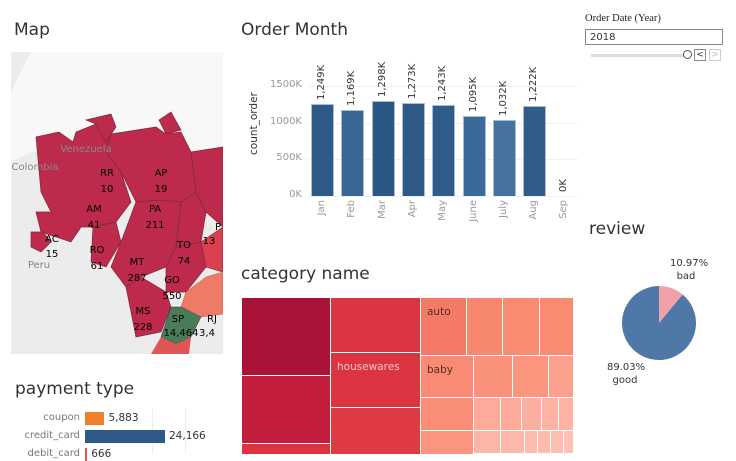 The height and width of the screenshot is (461, 736). I want to click on year-slider-handle, so click(687, 54).